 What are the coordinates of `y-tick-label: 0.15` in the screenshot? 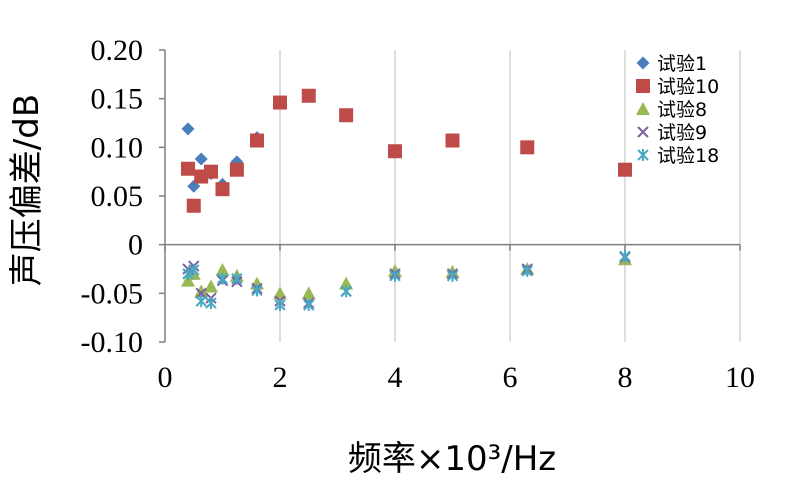 It's located at (117, 99).